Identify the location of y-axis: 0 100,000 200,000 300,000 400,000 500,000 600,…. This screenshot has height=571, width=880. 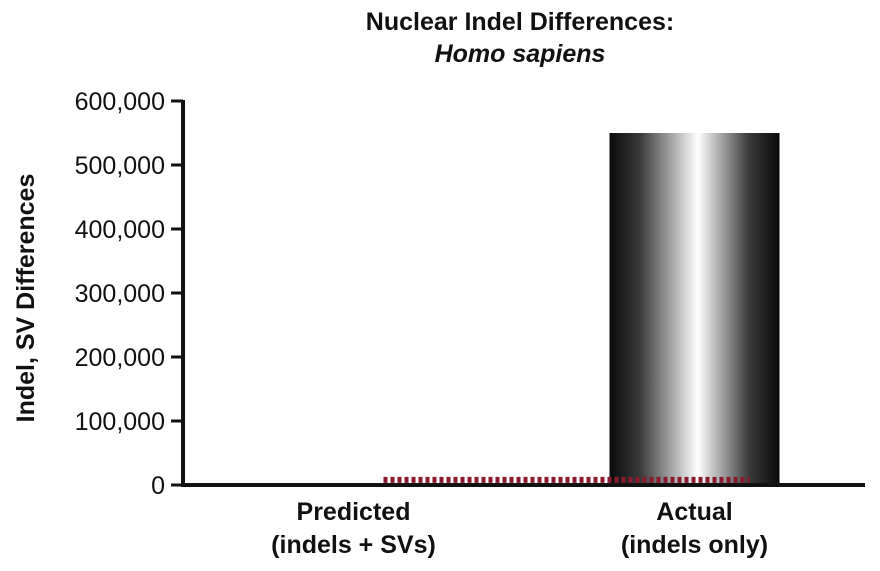
(130, 294).